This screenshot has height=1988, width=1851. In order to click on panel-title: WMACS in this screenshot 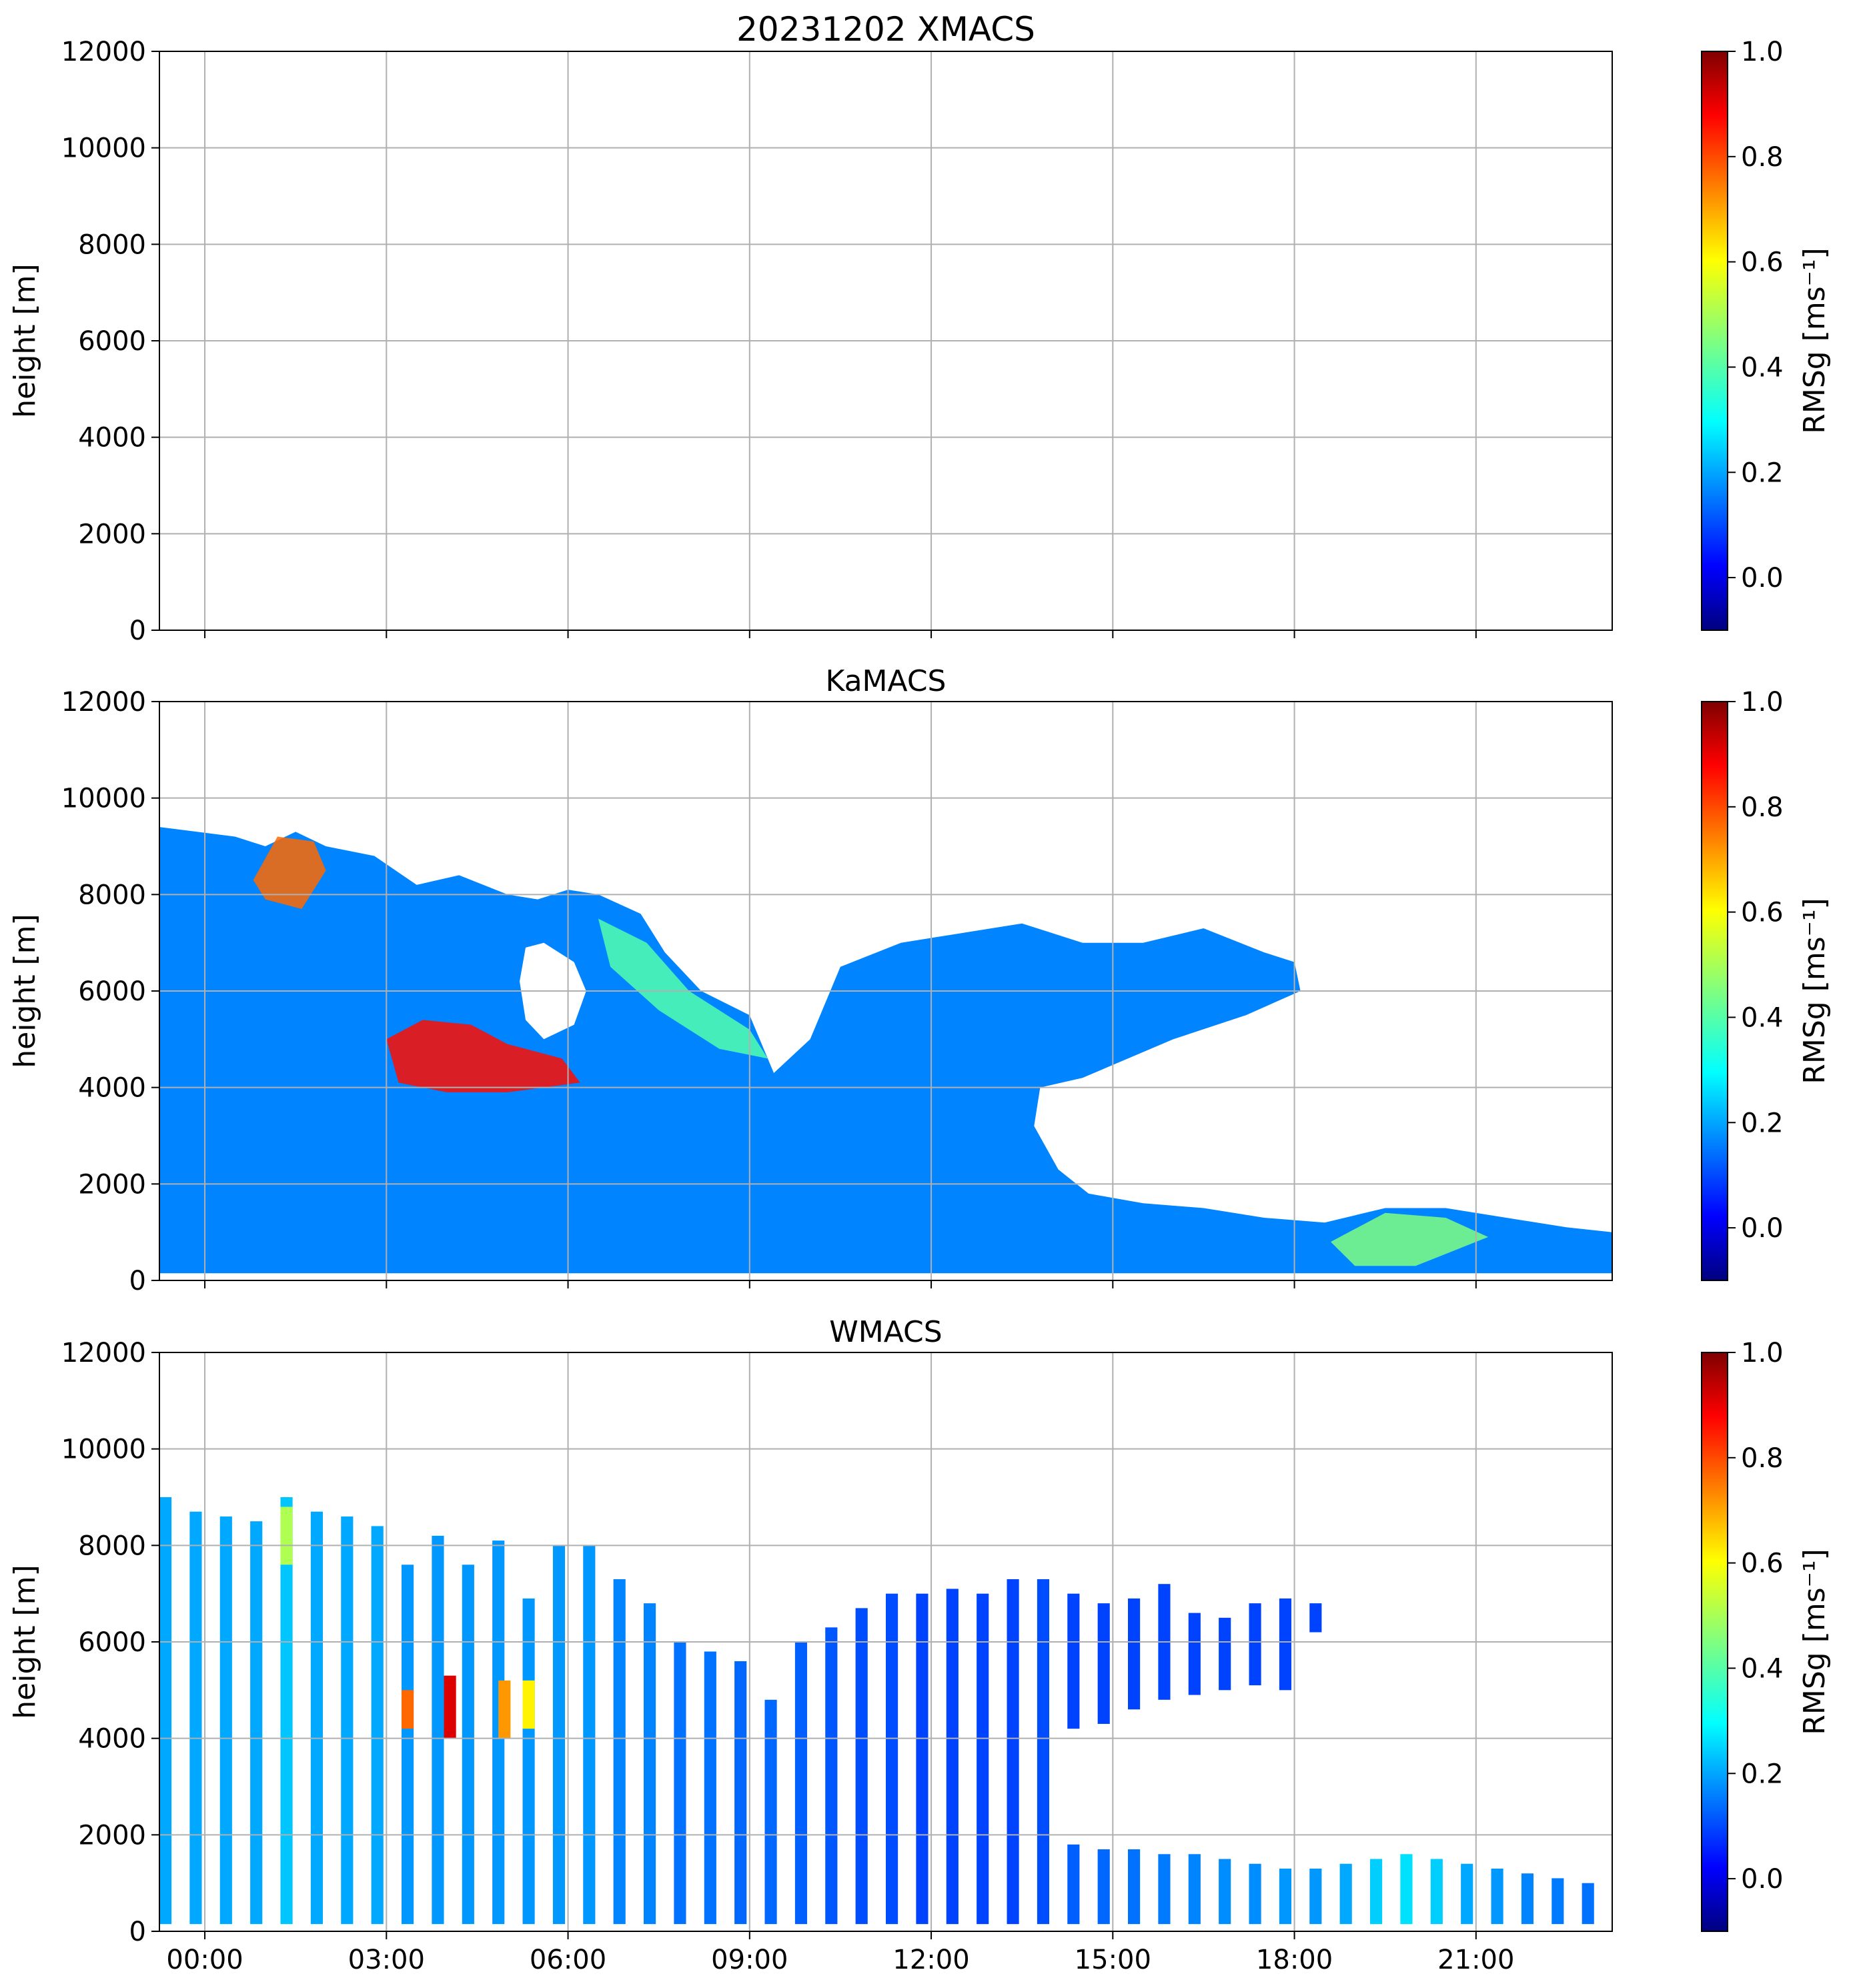, I will do `click(886, 1332)`.